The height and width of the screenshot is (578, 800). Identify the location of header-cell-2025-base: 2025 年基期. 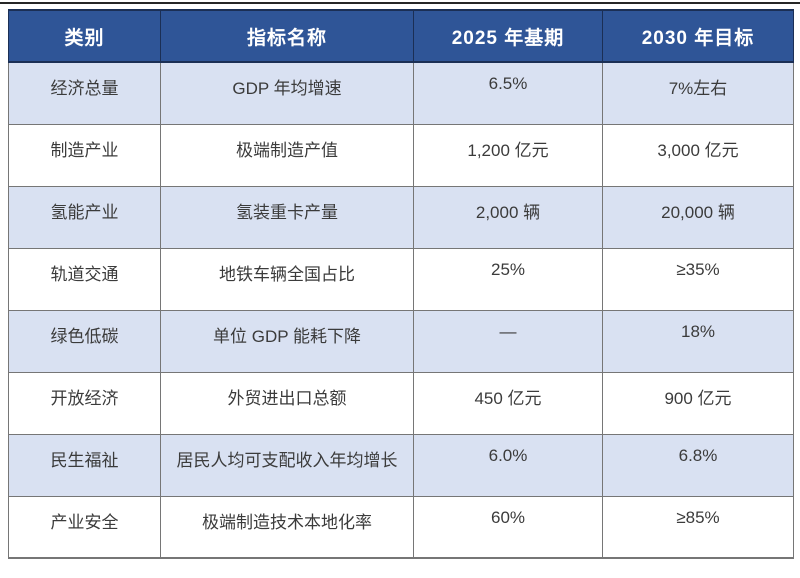
(508, 36).